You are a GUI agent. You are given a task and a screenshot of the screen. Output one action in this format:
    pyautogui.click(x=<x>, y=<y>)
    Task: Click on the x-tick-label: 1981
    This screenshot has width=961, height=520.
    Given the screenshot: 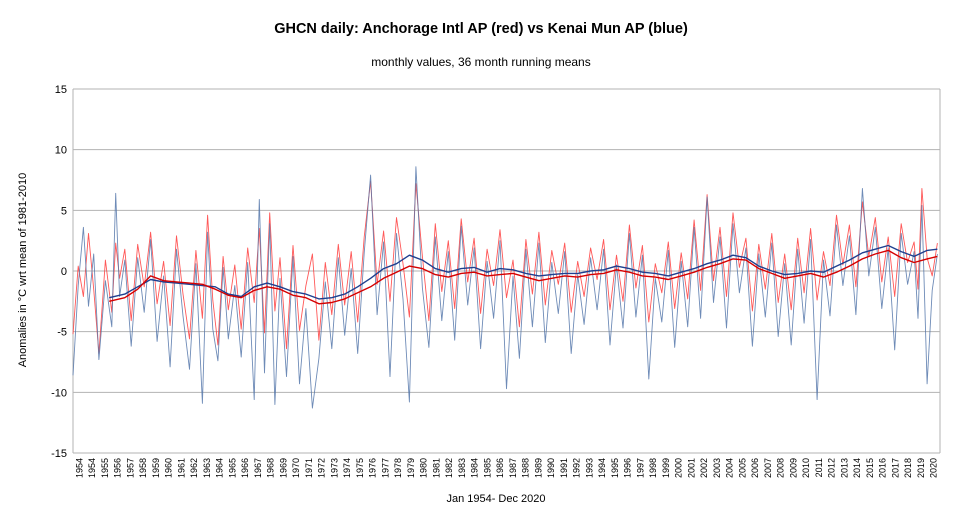 What is the action you would take?
    pyautogui.click(x=436, y=468)
    